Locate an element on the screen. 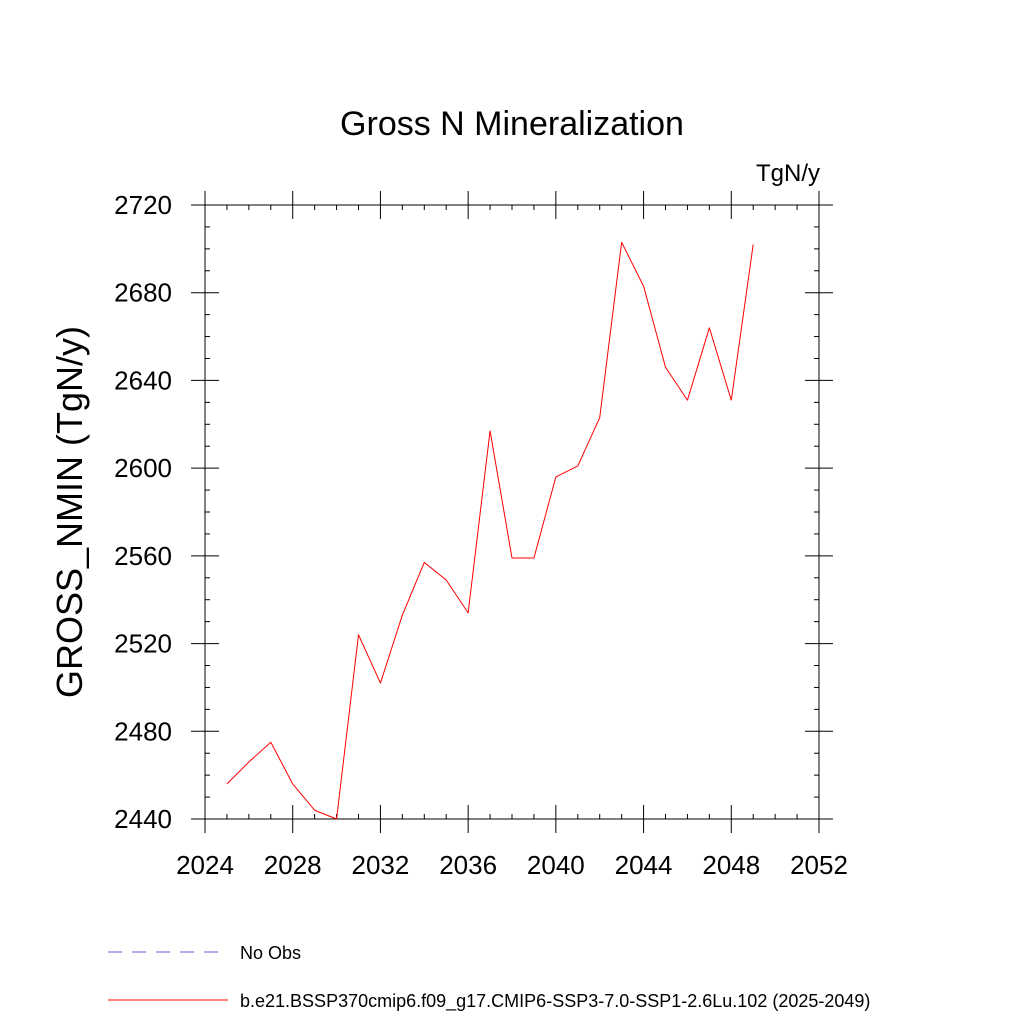 The width and height of the screenshot is (1024, 1024). y-tick-label: 2600 is located at coordinates (143, 468).